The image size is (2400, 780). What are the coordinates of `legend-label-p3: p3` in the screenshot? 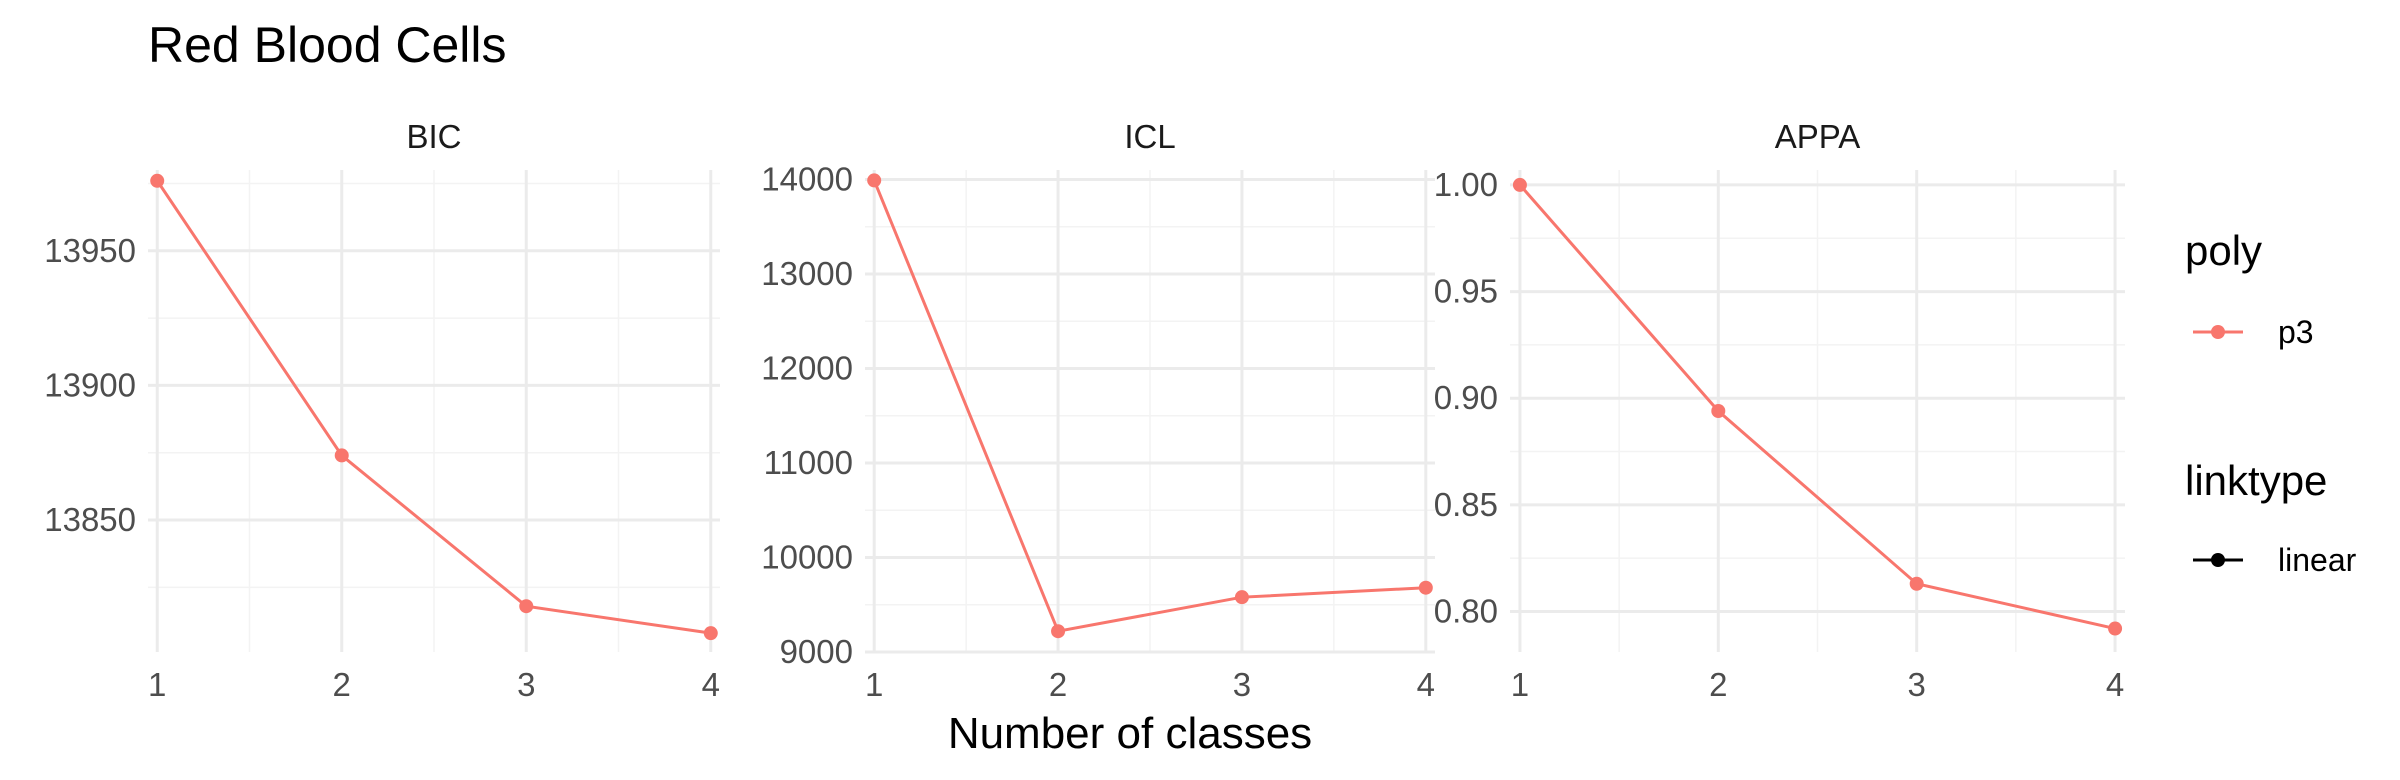 It's located at (2296, 332).